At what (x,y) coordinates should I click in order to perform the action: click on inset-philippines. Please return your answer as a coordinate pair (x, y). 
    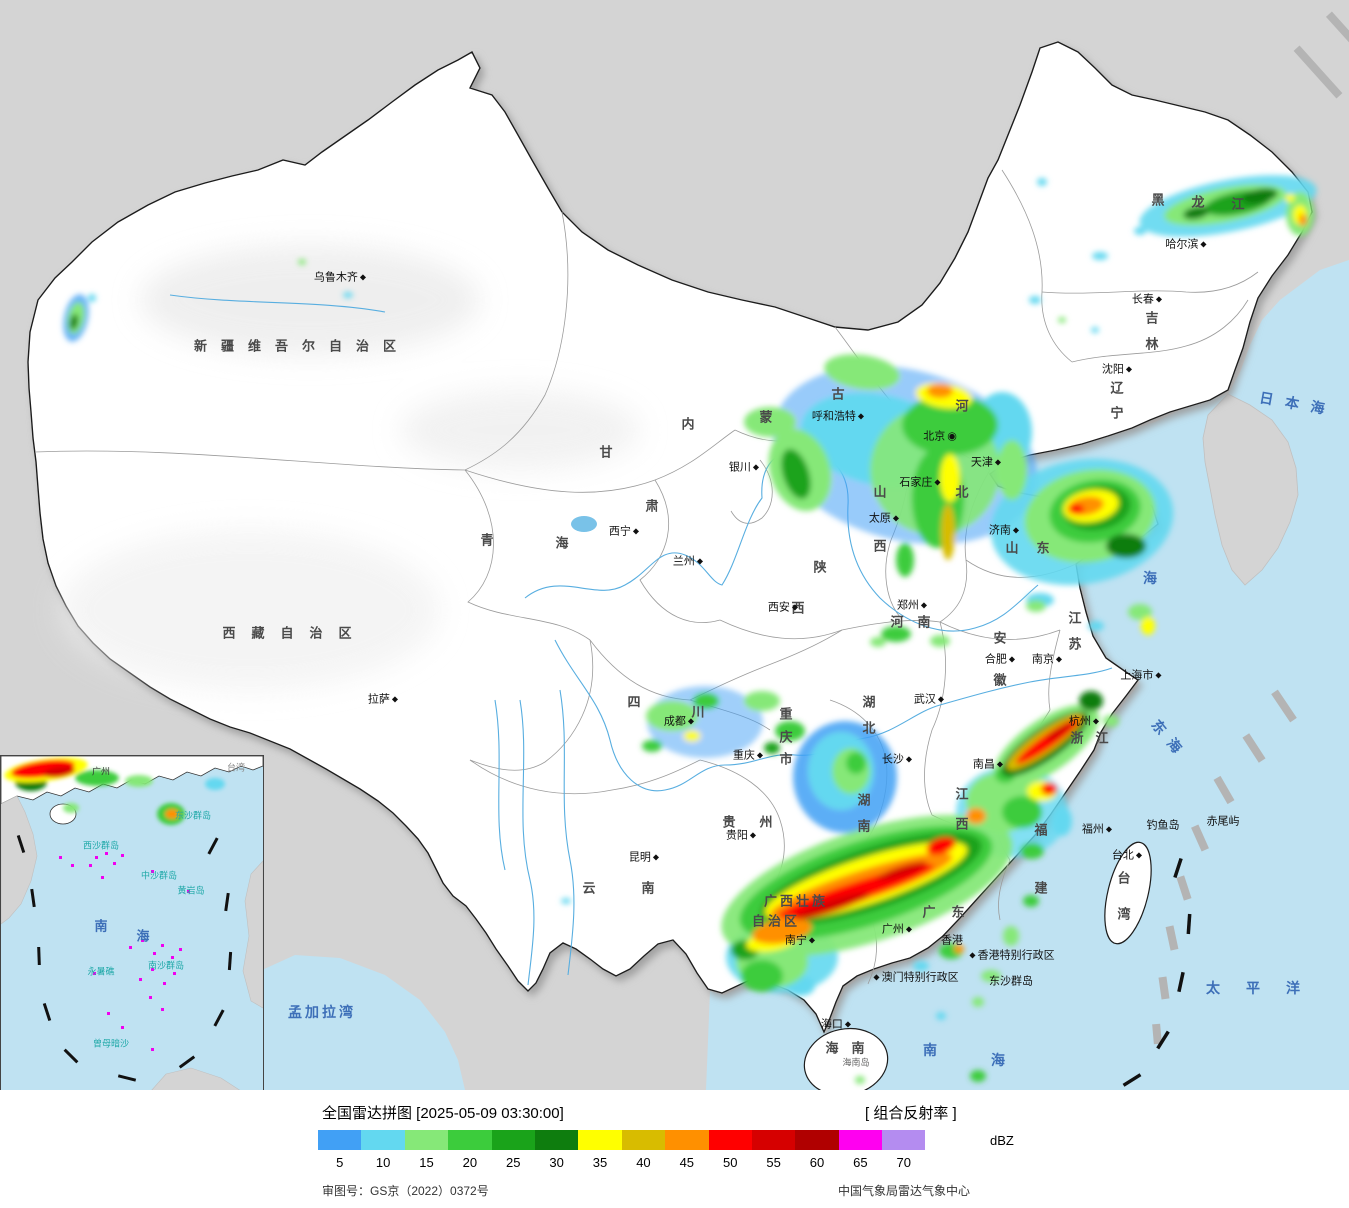
    Looking at the image, I should click on (252, 934).